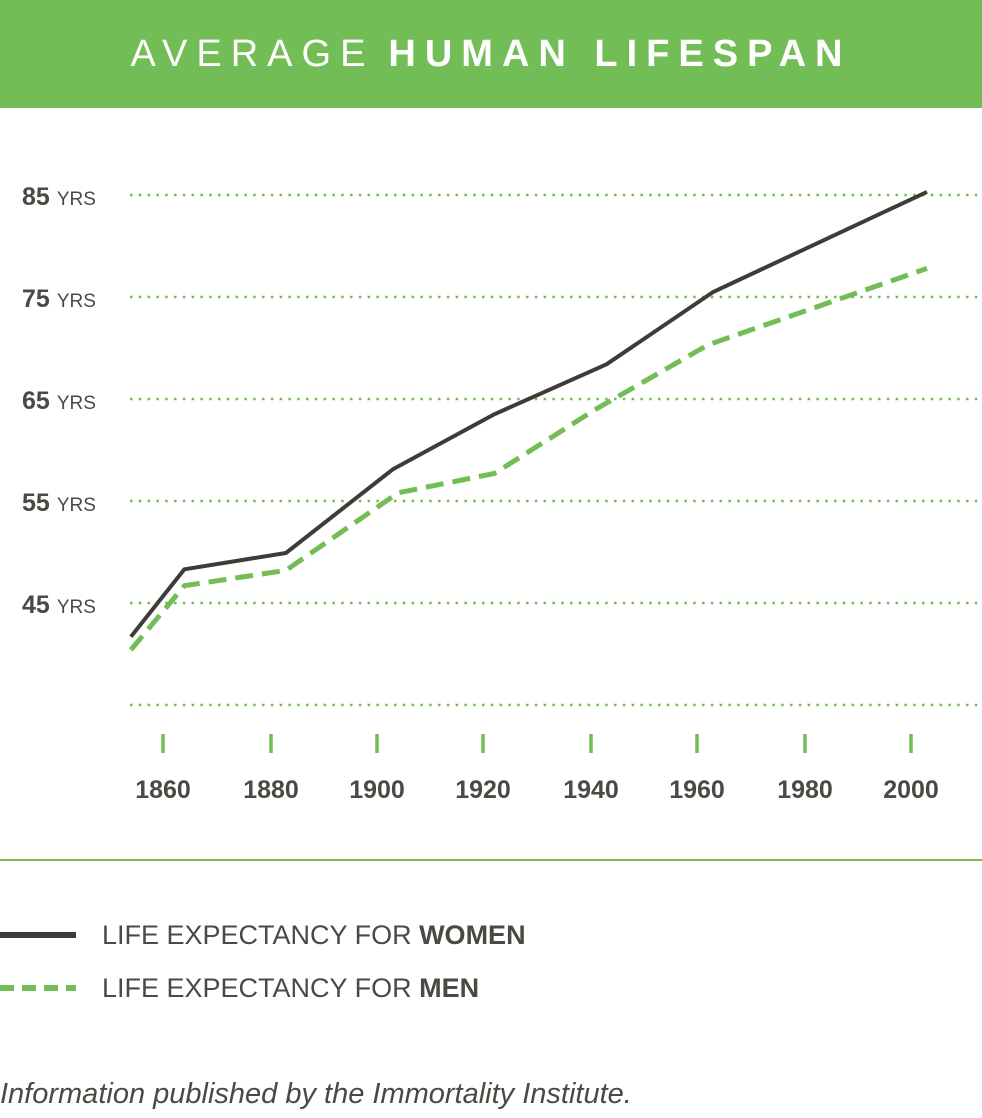 Image resolution: width=982 pixels, height=1118 pixels. What do you see at coordinates (377, 790) in the screenshot?
I see `x-label-1900: 1900` at bounding box center [377, 790].